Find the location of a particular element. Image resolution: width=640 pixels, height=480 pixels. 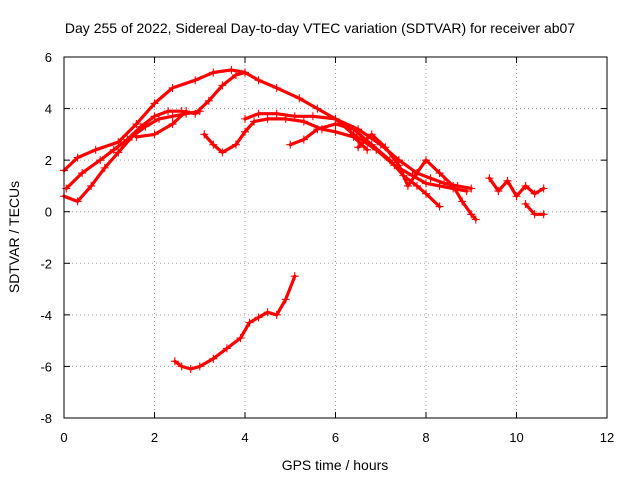

x-tick-label: 10 is located at coordinates (516, 437).